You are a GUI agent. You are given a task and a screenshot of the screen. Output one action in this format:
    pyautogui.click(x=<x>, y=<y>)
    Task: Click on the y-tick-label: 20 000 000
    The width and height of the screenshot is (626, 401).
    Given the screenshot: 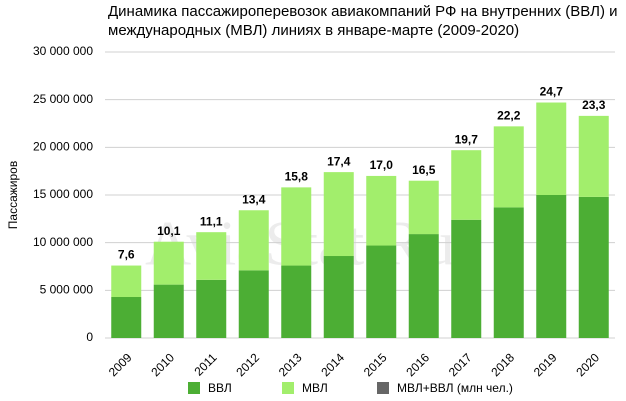 What is the action you would take?
    pyautogui.click(x=63, y=147)
    